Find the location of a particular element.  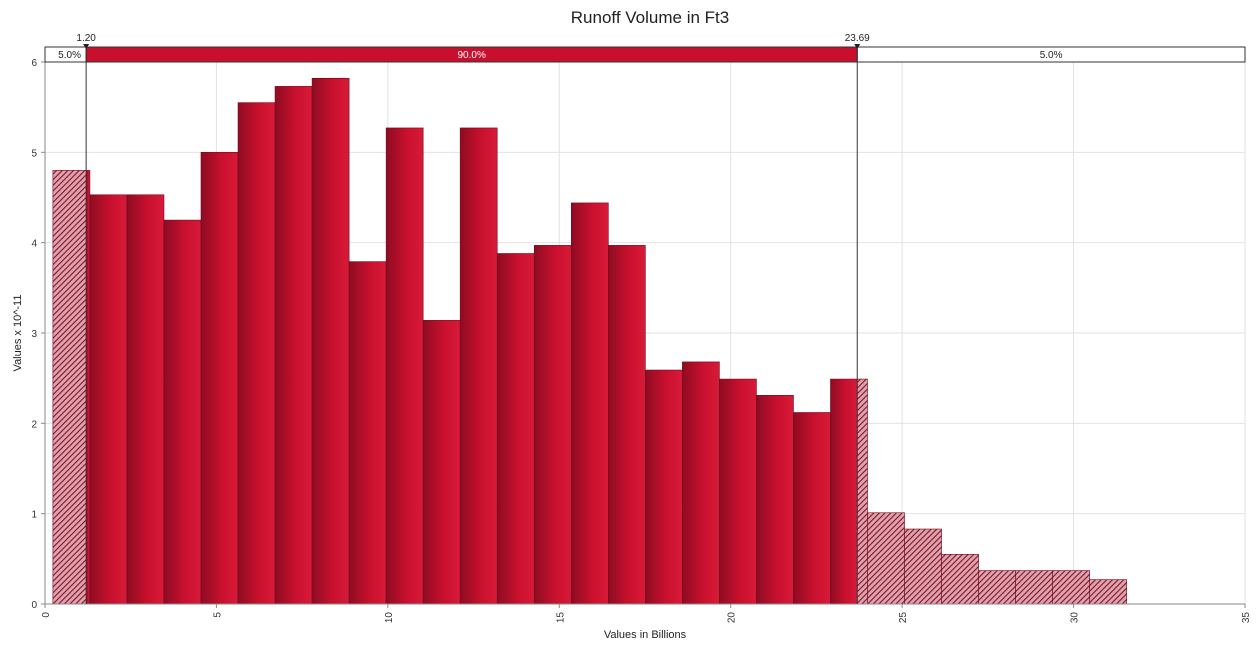

y-tick-label: 6 is located at coordinates (34, 63).